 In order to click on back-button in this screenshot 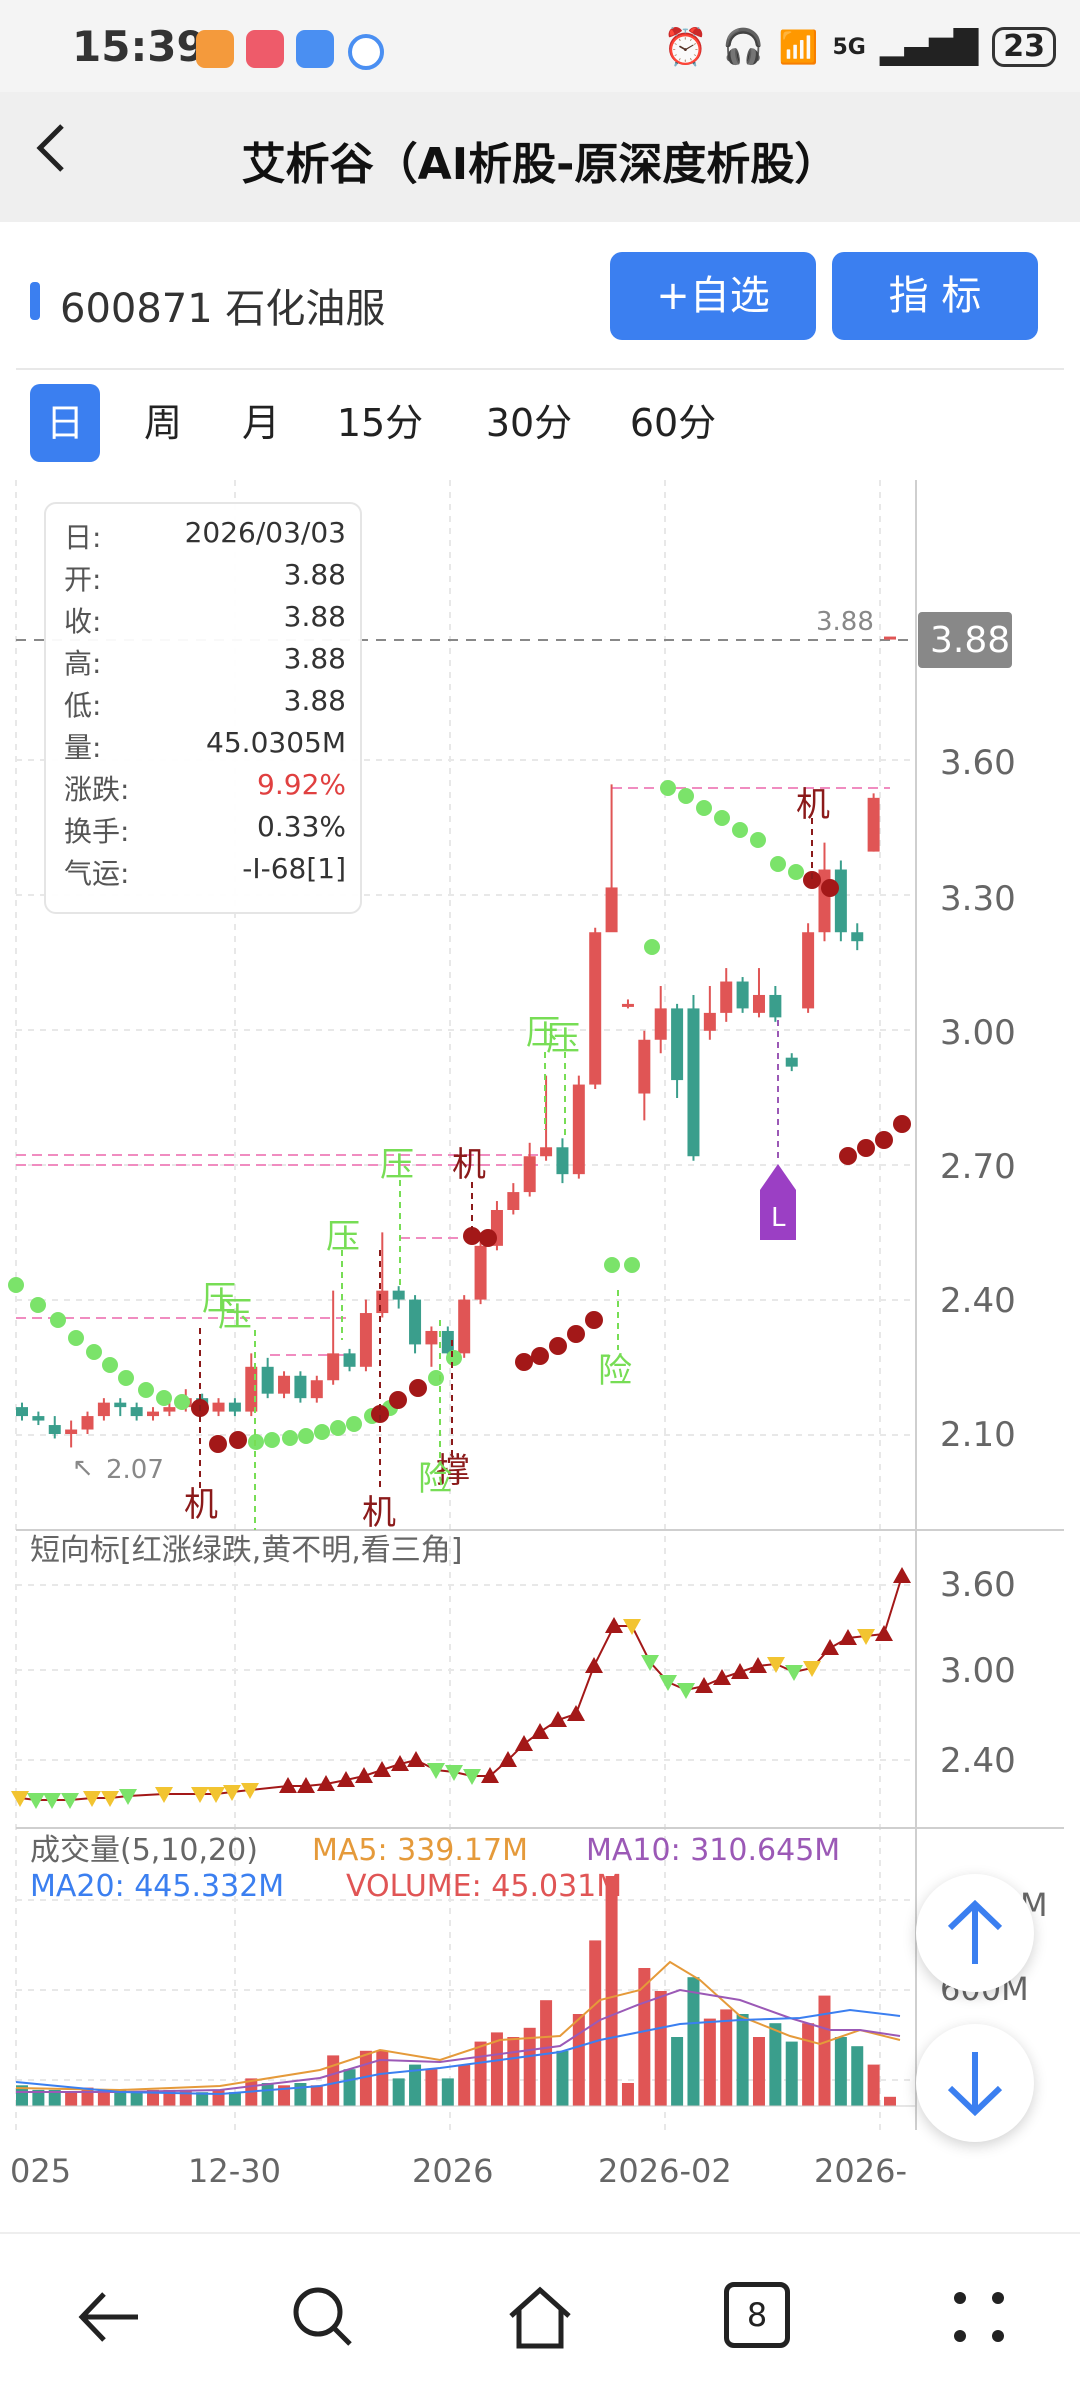, I will do `click(50, 154)`.